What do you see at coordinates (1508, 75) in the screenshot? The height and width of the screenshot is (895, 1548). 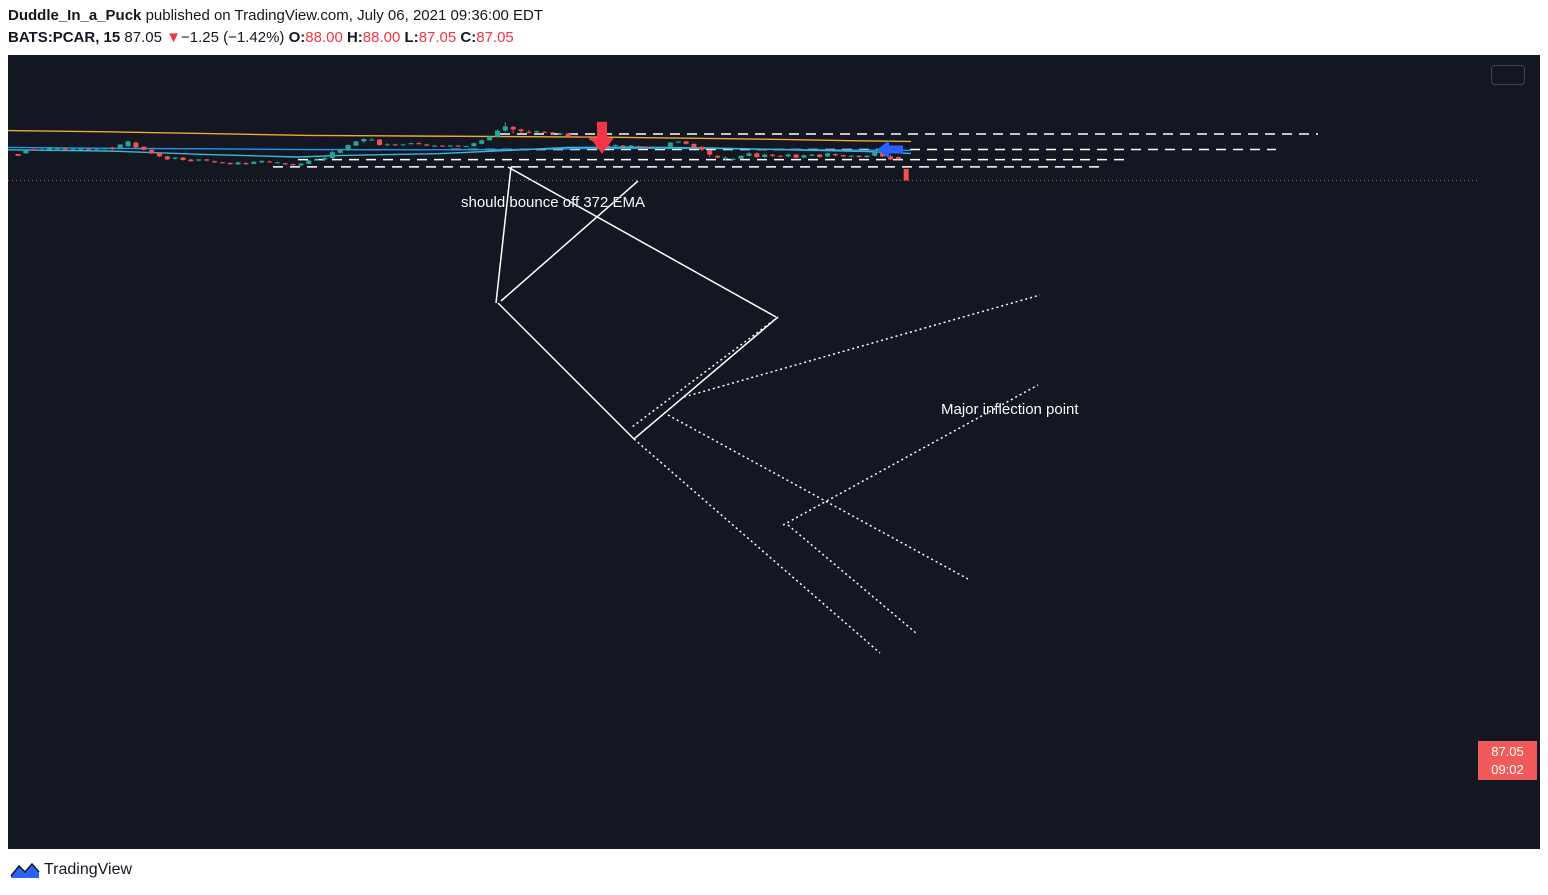 I see `screenshot-toggle-button` at bounding box center [1508, 75].